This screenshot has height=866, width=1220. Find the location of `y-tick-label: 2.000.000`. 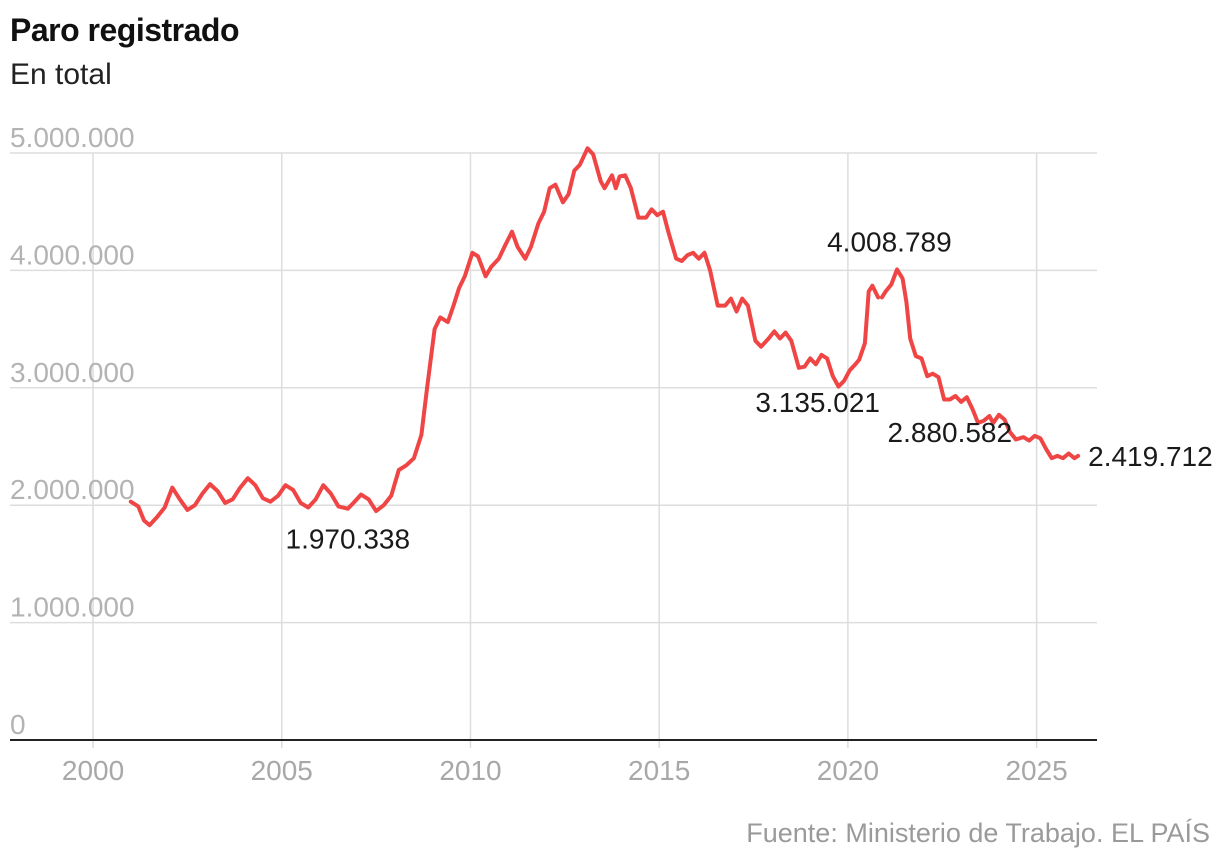

y-tick-label: 2.000.000 is located at coordinates (72, 489).